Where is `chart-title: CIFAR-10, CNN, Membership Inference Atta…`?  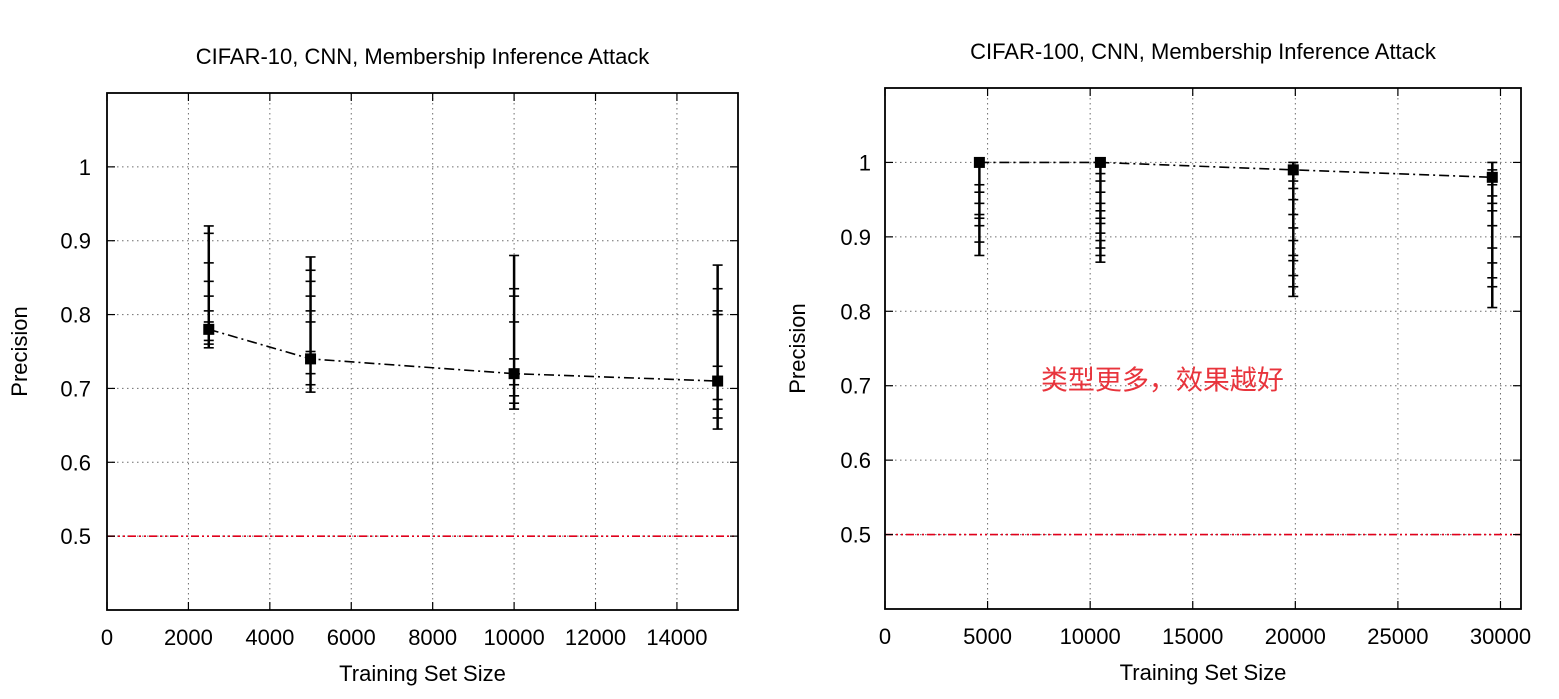 chart-title: CIFAR-10, CNN, Membership Inference Atta… is located at coordinates (423, 56).